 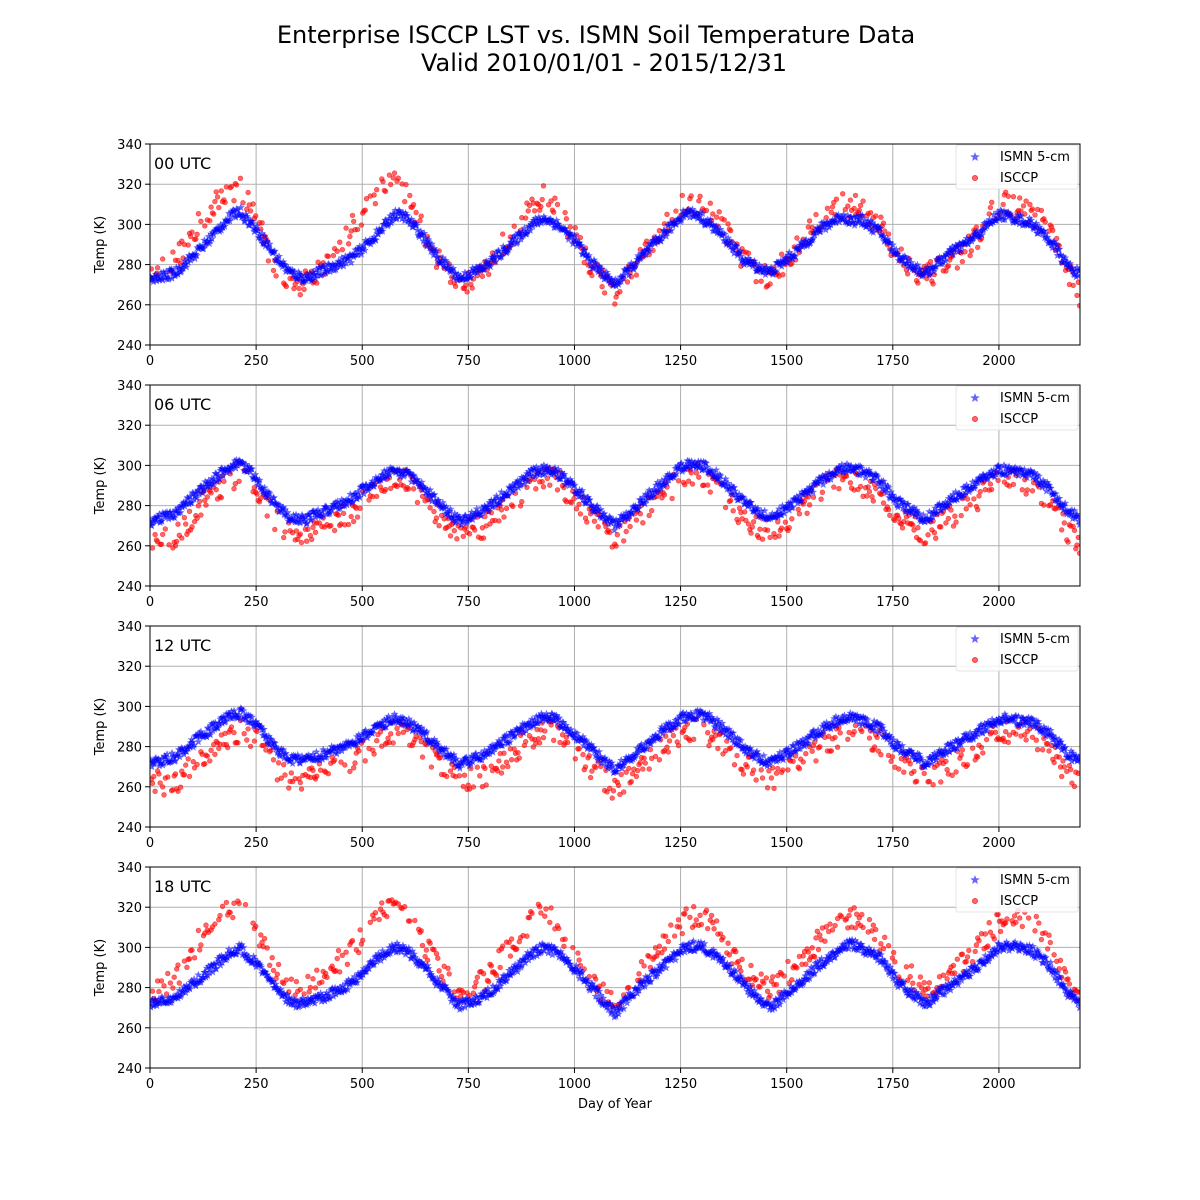 What do you see at coordinates (129, 828) in the screenshot?
I see `y-tick-label: 240` at bounding box center [129, 828].